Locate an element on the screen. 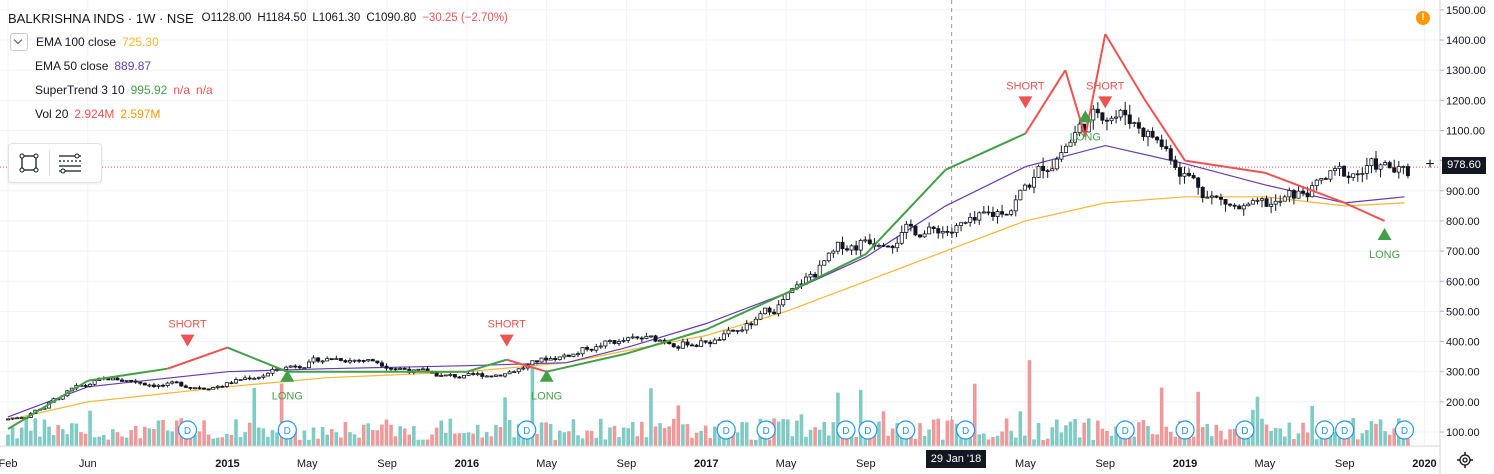 The width and height of the screenshot is (1494, 474). collapse-legend-button is located at coordinates (19, 42).